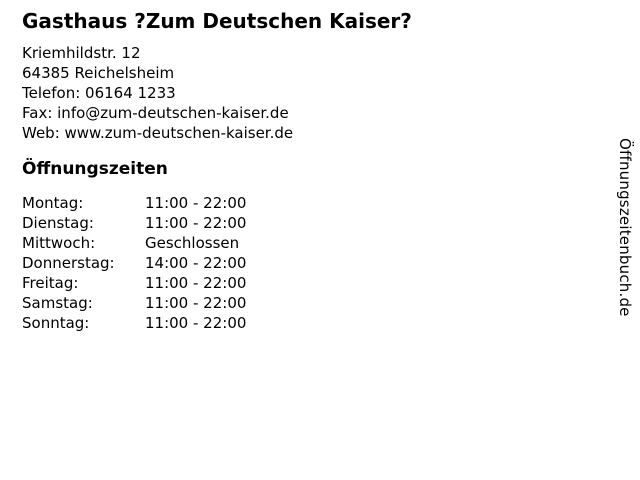 The width and height of the screenshot is (640, 480). What do you see at coordinates (50, 283) in the screenshot?
I see `day-label: Freitag:` at bounding box center [50, 283].